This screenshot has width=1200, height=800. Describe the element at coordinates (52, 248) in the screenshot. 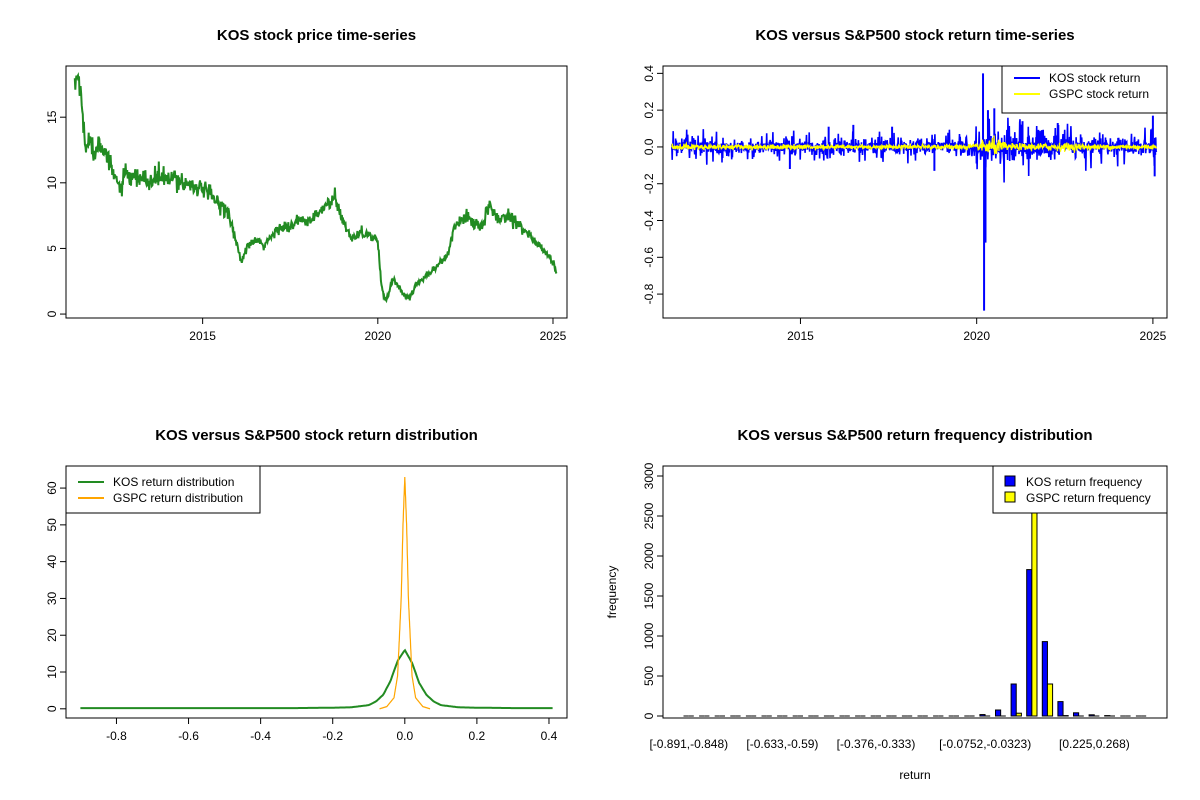

I see `y-tick-label: 5` at that location.